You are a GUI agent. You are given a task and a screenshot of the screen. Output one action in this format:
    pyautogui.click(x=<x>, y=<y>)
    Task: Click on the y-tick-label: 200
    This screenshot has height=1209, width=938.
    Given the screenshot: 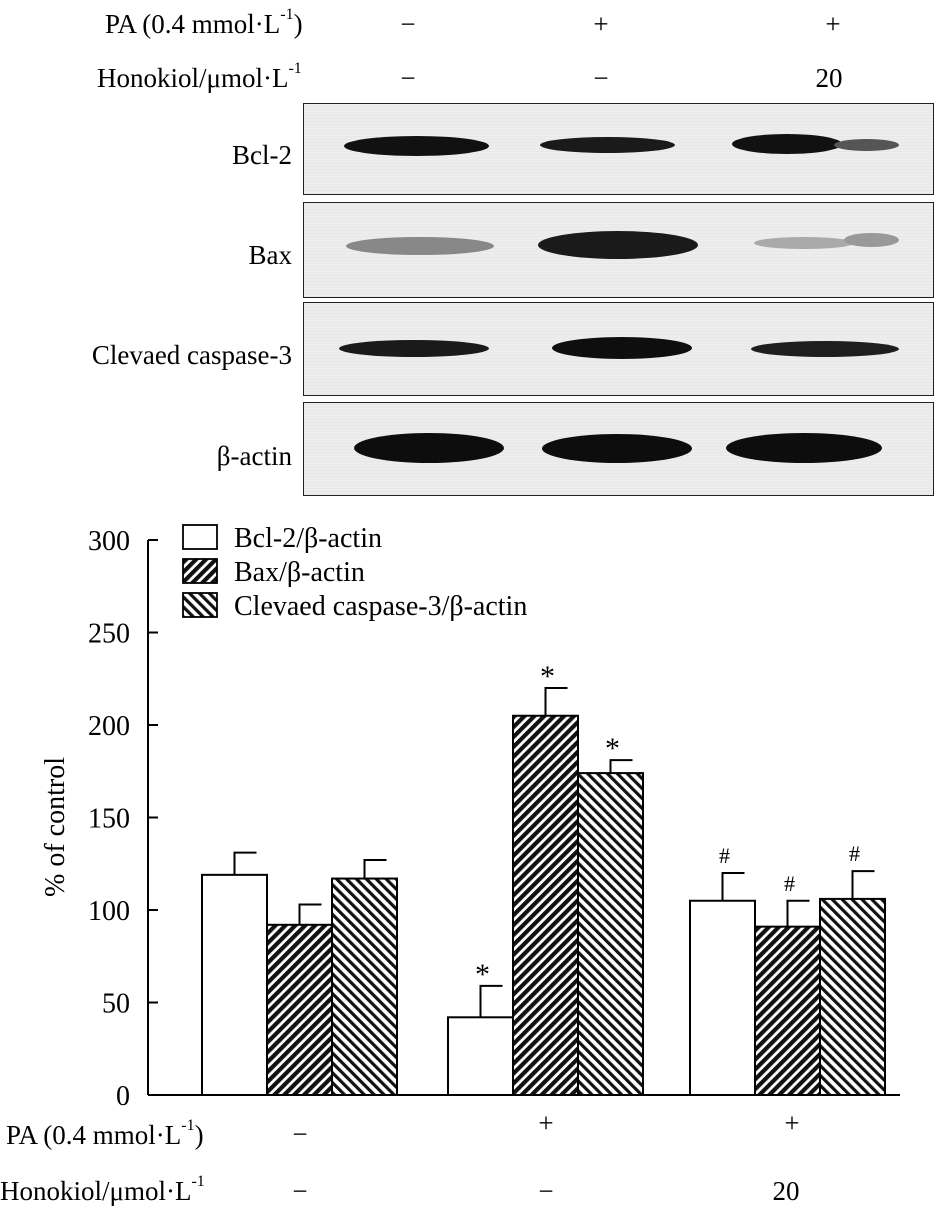 What is the action you would take?
    pyautogui.click(x=109, y=726)
    